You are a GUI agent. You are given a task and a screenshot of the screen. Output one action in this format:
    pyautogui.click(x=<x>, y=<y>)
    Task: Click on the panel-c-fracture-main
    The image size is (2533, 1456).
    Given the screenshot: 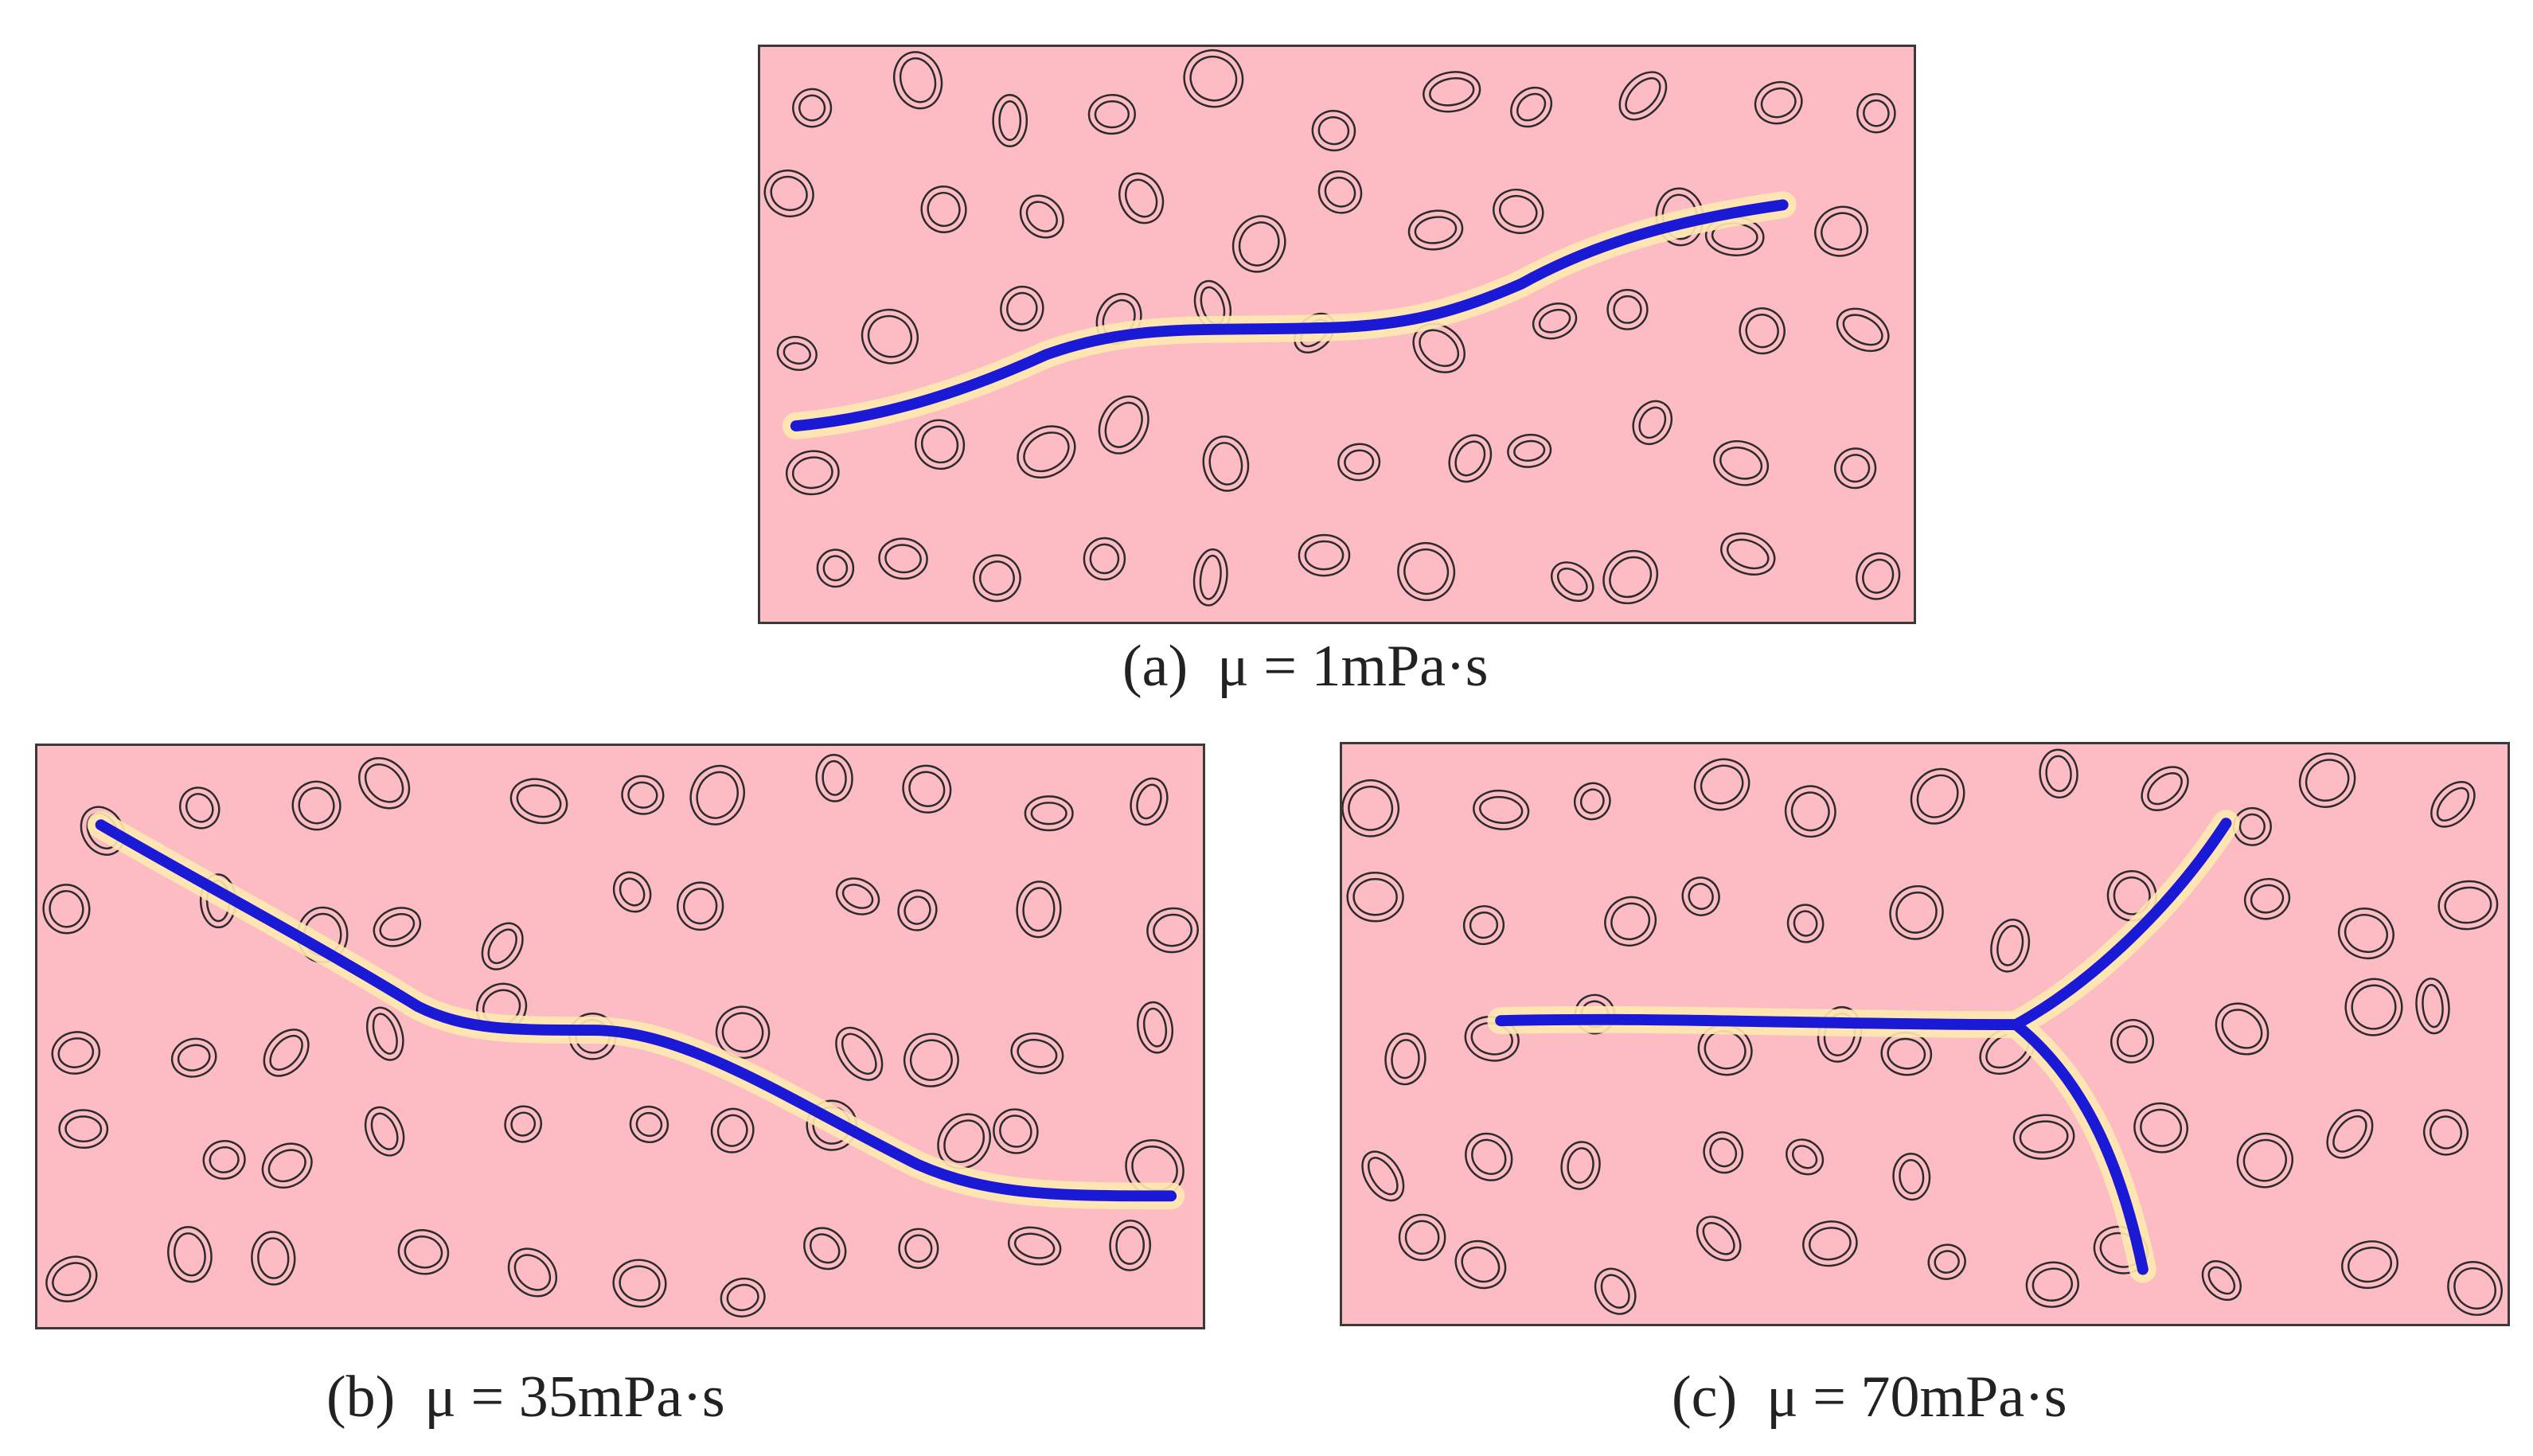 What is the action you would take?
    pyautogui.click(x=1758, y=1022)
    